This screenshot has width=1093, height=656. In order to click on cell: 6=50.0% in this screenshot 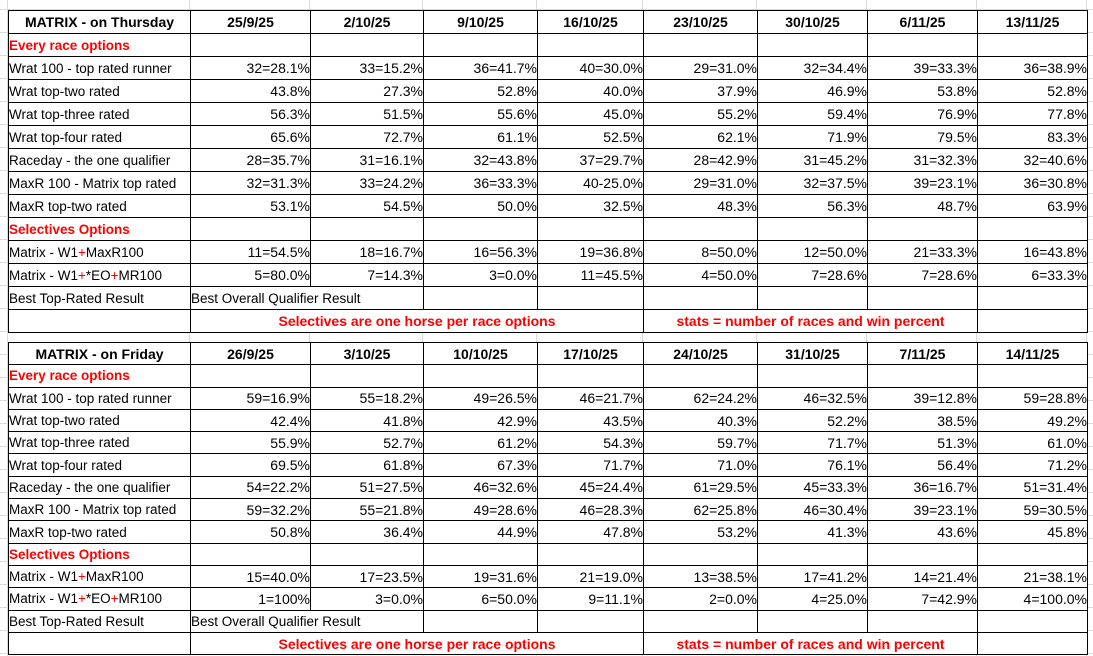, I will do `click(480, 599)`.